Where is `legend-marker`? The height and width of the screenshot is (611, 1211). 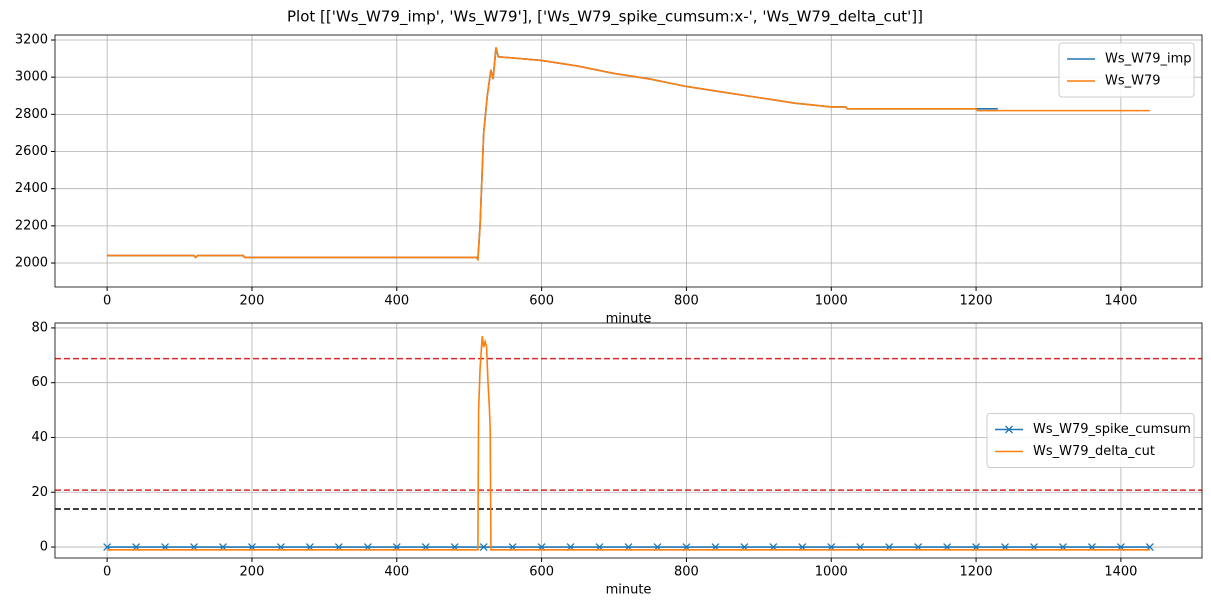 legend-marker is located at coordinates (1009, 429).